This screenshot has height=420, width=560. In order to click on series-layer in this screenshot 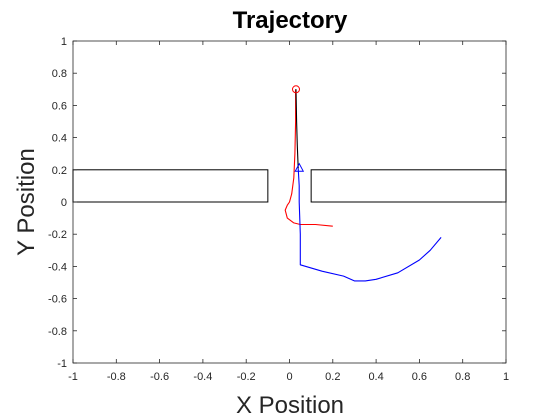, I will do `click(363, 185)`.